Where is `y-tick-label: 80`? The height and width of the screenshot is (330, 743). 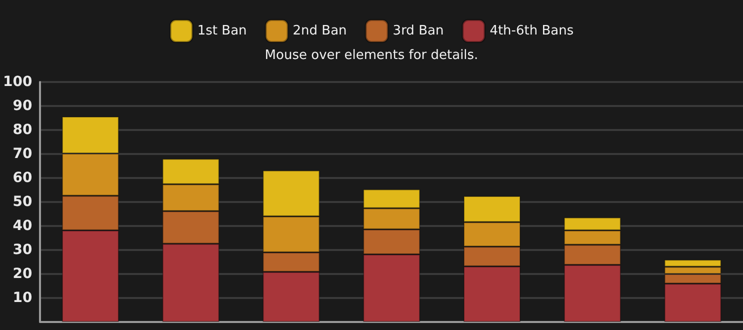
y-tick-label: 80 is located at coordinates (22, 130).